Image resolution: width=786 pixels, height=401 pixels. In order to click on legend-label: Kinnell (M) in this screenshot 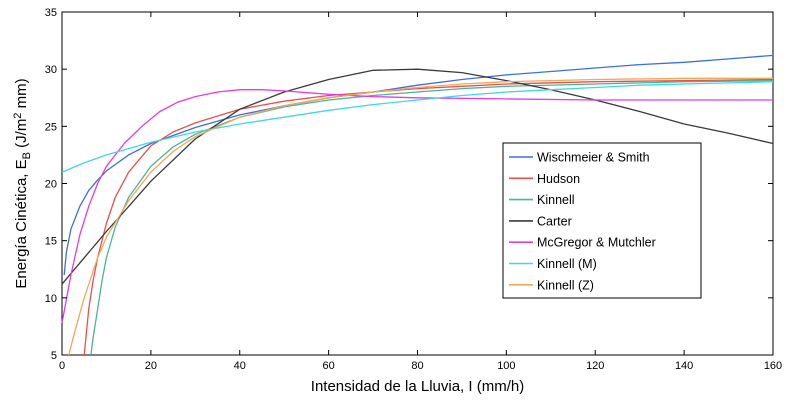, I will do `click(567, 264)`.